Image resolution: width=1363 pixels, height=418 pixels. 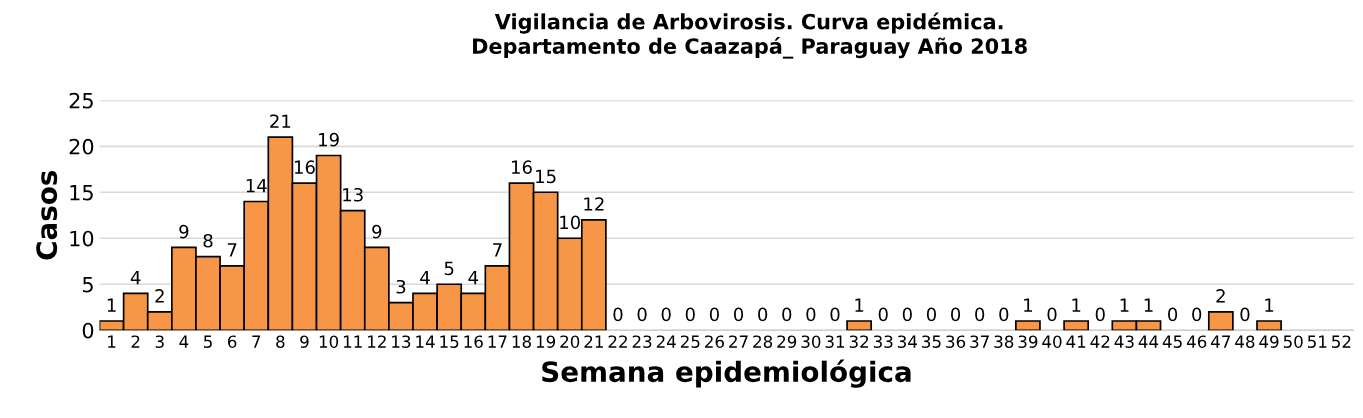 What do you see at coordinates (81, 193) in the screenshot?
I see `y-tick-label: 15` at bounding box center [81, 193].